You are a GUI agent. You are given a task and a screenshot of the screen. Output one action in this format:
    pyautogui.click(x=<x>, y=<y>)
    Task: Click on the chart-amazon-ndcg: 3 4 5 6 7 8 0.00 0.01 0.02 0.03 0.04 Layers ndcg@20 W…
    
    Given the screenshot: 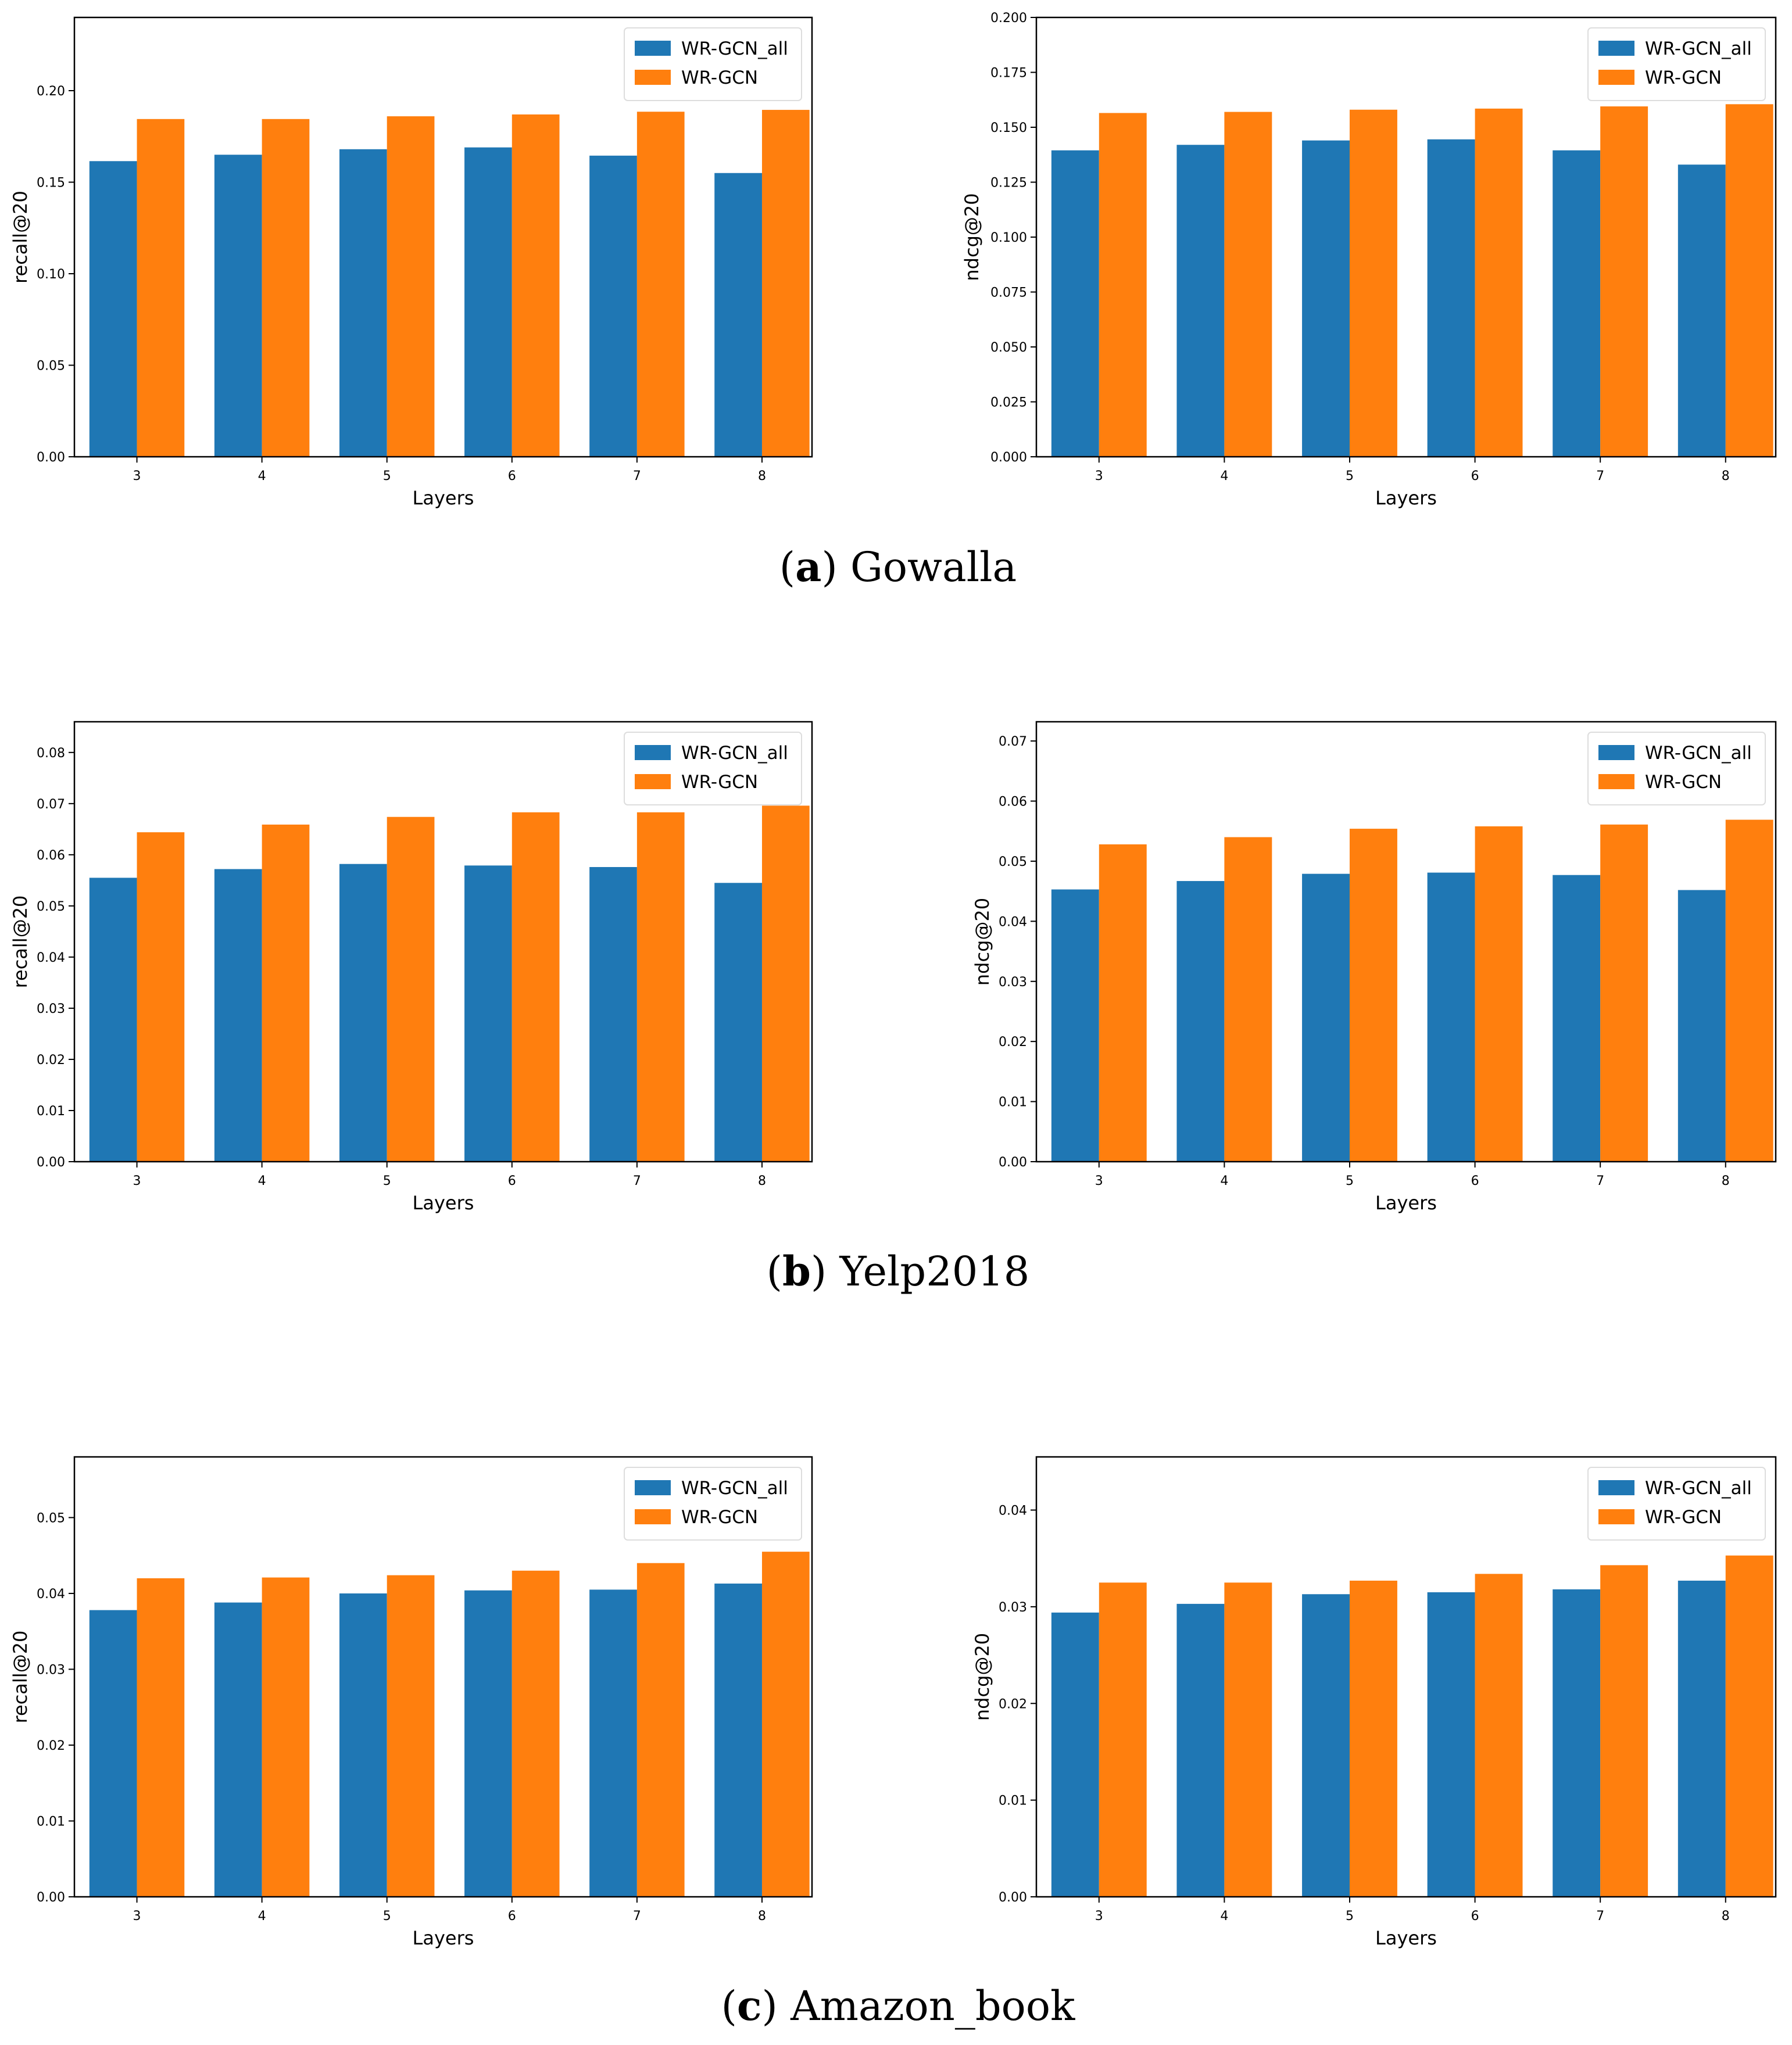 What is the action you would take?
    pyautogui.click(x=1374, y=1702)
    